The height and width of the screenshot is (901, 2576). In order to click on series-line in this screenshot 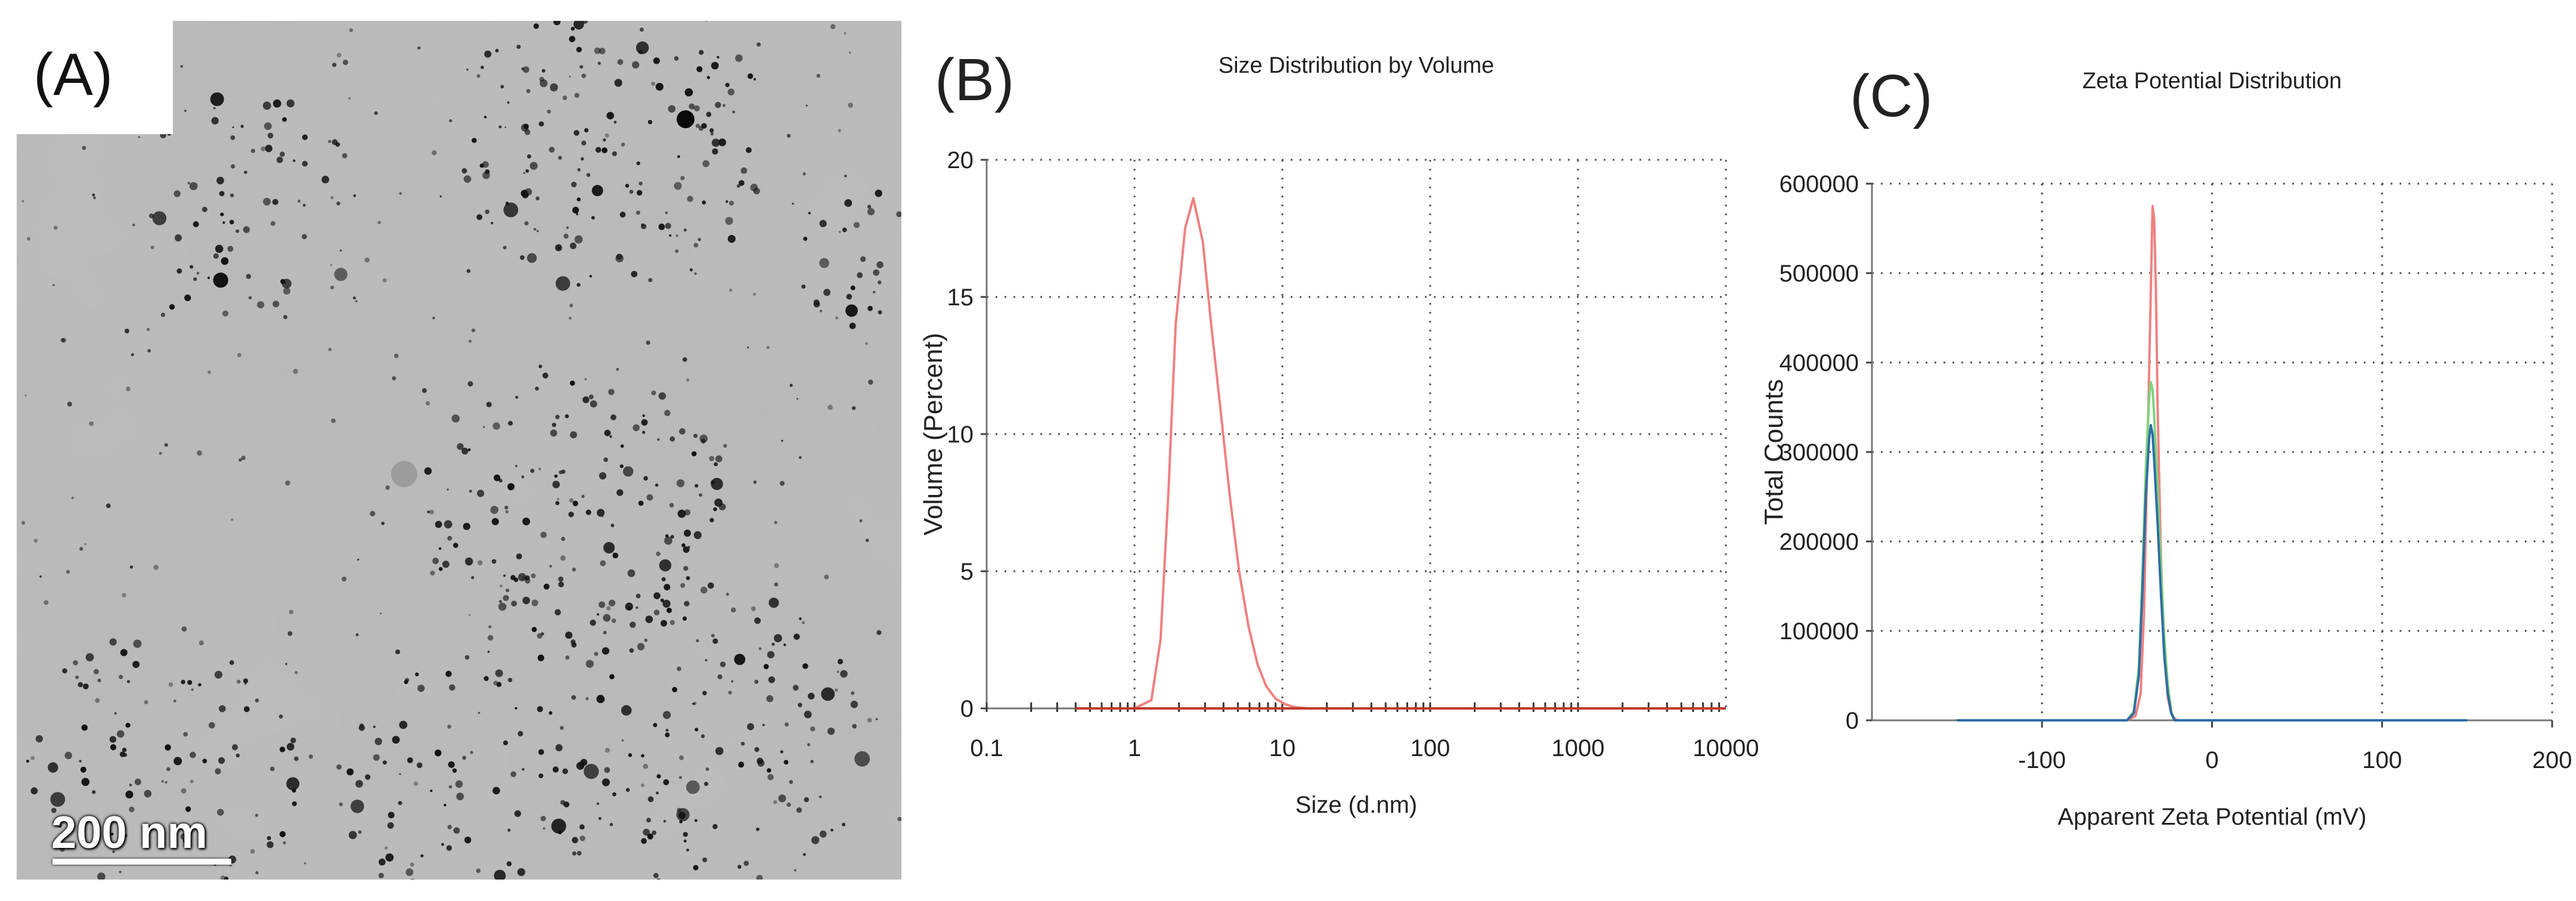, I will do `click(1400, 453)`.